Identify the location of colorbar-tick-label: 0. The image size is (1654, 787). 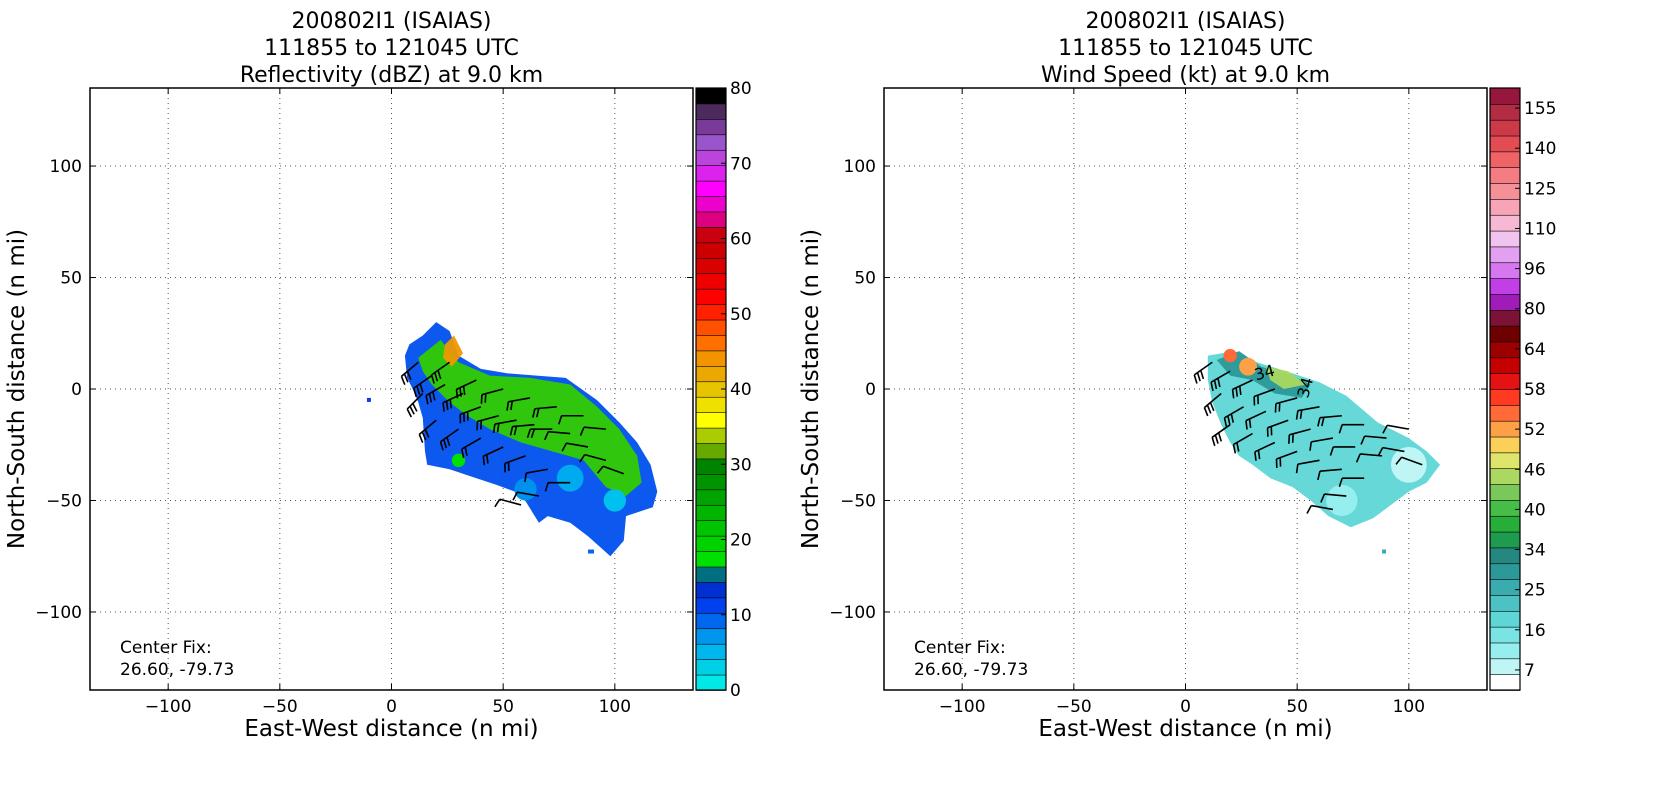
(735, 691).